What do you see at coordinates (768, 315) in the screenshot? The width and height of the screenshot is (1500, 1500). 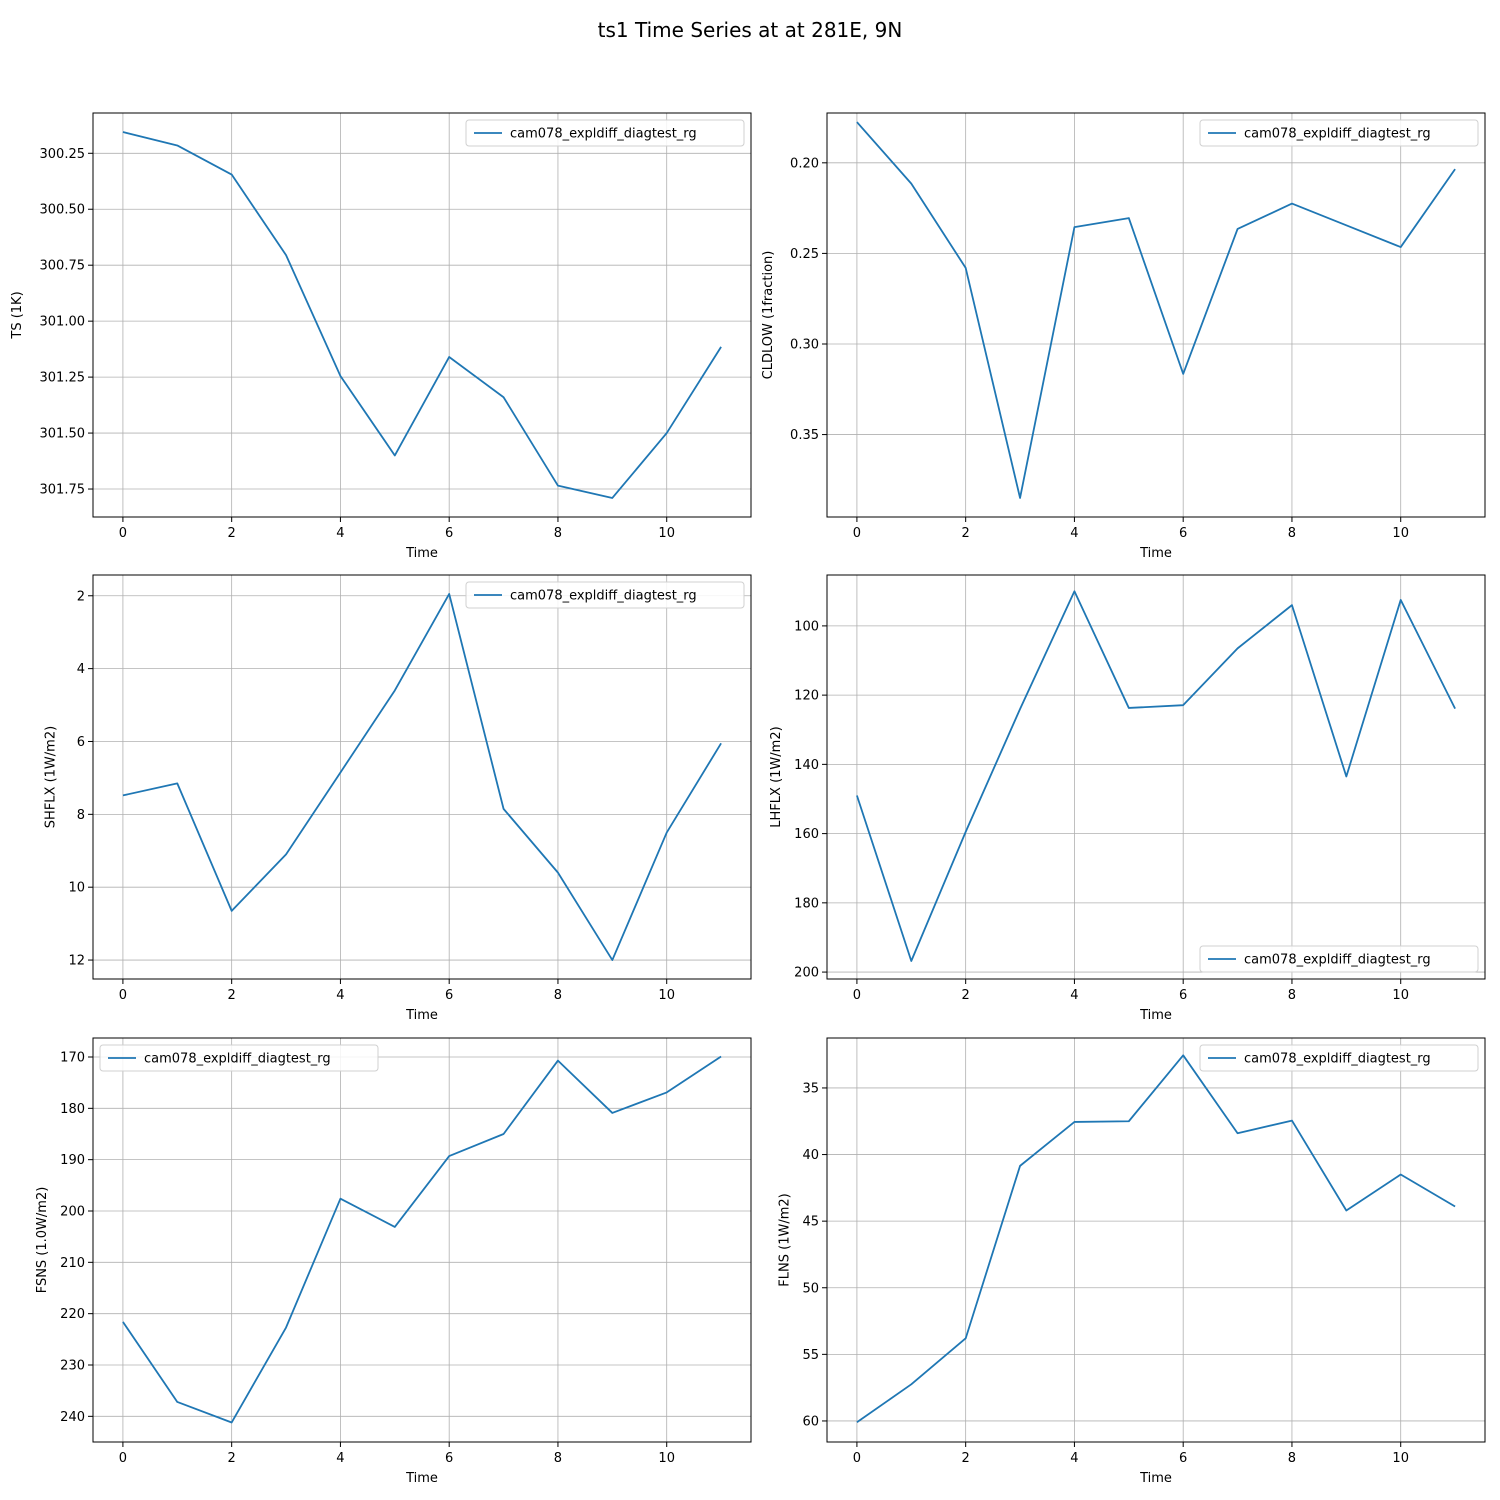 I see `y-axis-label: CLDLOW (1fraction)` at bounding box center [768, 315].